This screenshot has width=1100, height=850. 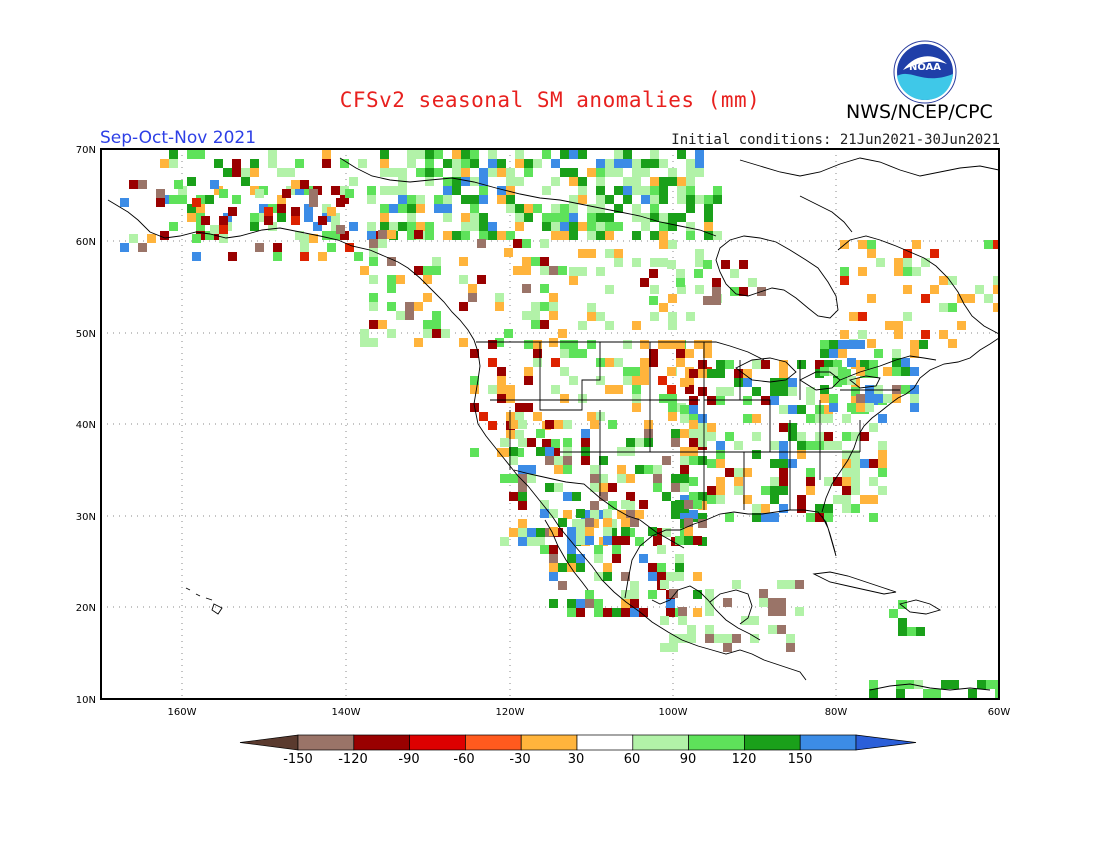 What do you see at coordinates (835, 140) in the screenshot?
I see `initial-conditions-label: Initial conditions: 21Jun2021-30Jun2021` at bounding box center [835, 140].